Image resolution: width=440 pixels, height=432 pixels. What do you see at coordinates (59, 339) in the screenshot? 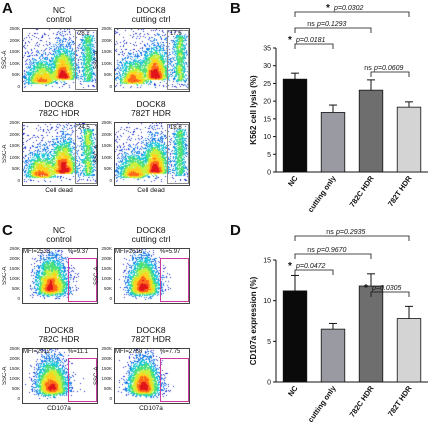
I see `plot-title-line: 782C HDR` at bounding box center [59, 339].